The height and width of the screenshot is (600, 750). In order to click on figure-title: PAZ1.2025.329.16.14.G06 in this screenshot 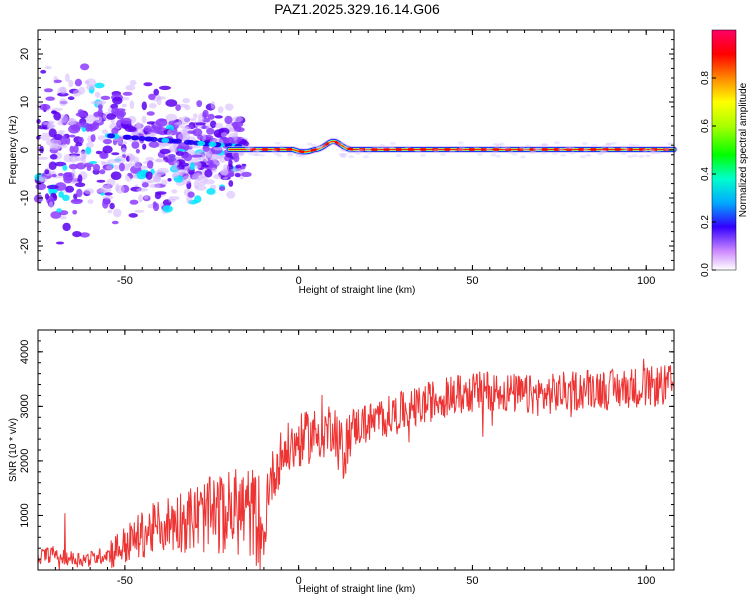, I will do `click(357, 9)`.